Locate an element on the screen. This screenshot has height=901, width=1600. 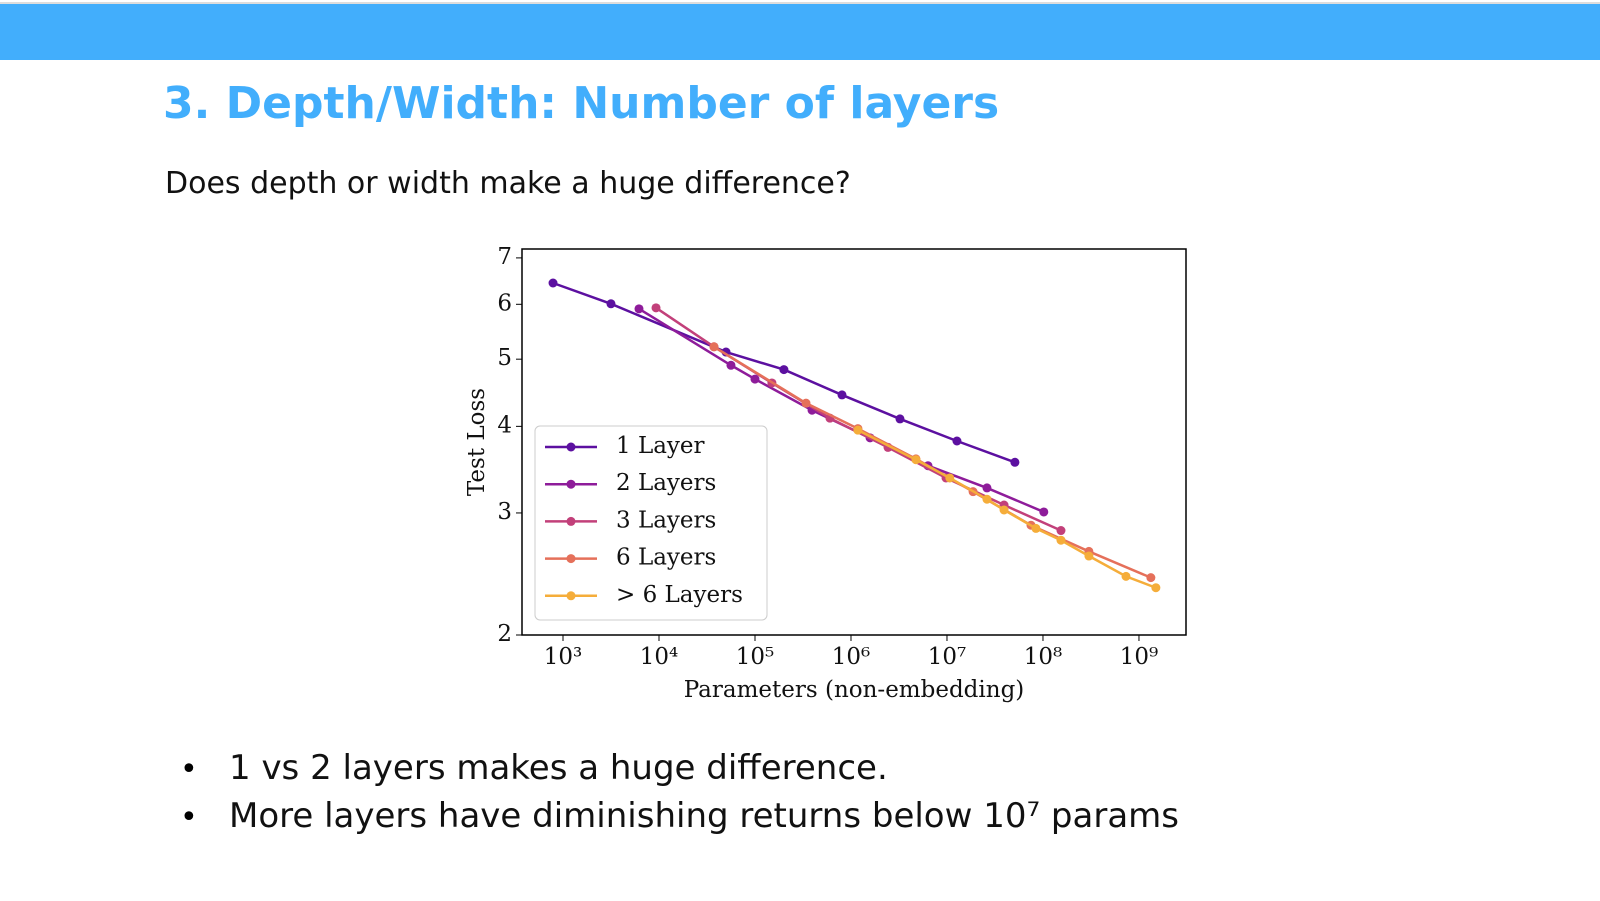
y-tick-label: 4 is located at coordinates (504, 425).